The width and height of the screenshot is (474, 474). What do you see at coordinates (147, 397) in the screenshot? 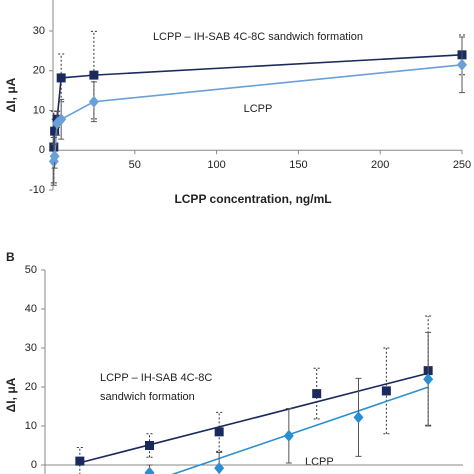
I see `annotation: sandwich formation` at bounding box center [147, 397].